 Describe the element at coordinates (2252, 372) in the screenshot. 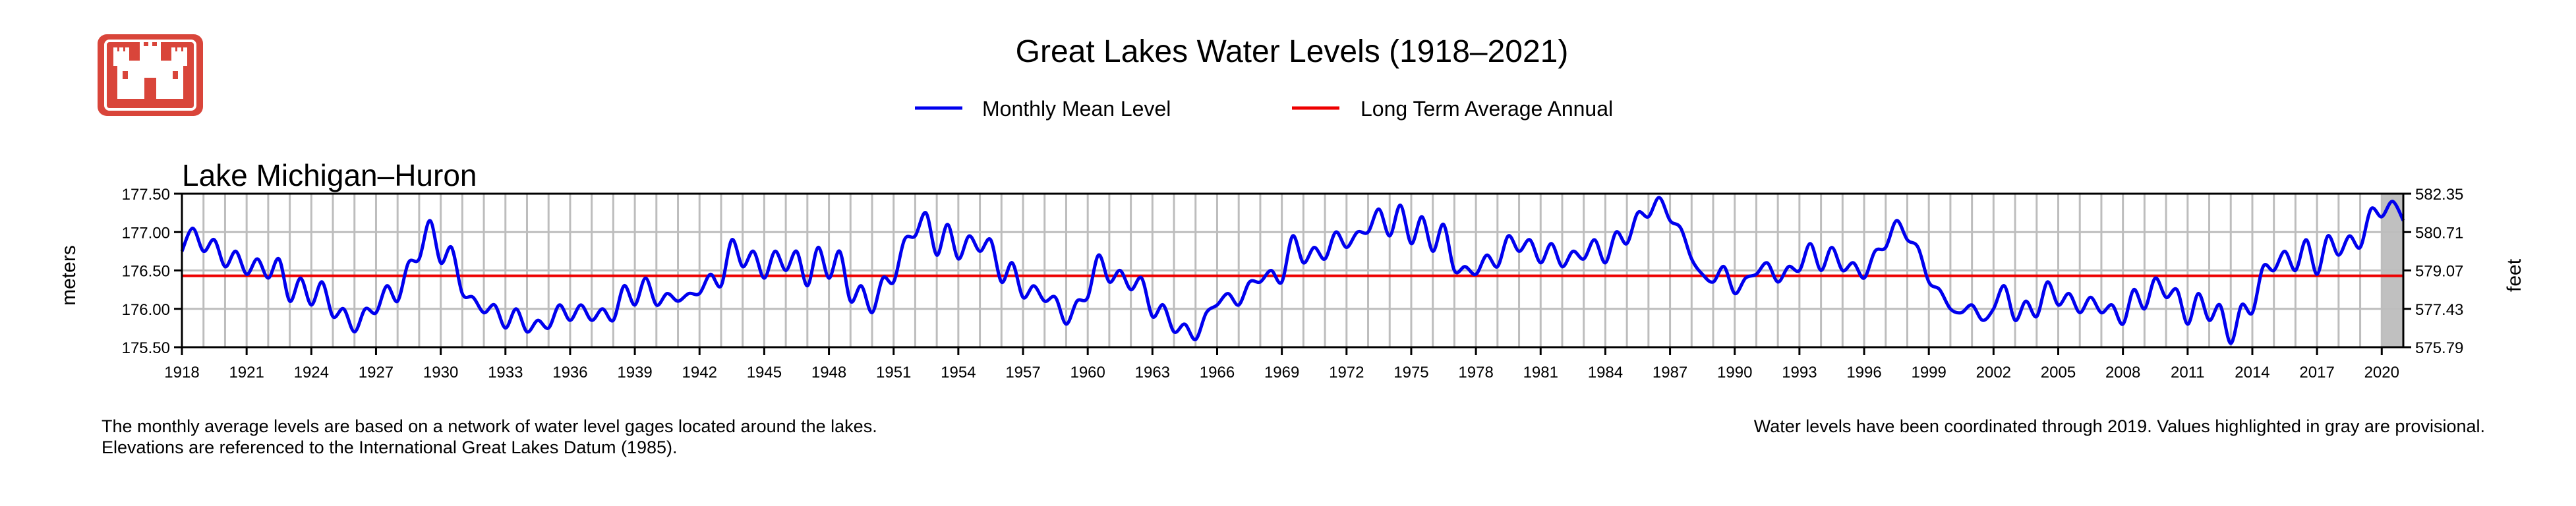

I see `x-tick-label: 2014` at that location.